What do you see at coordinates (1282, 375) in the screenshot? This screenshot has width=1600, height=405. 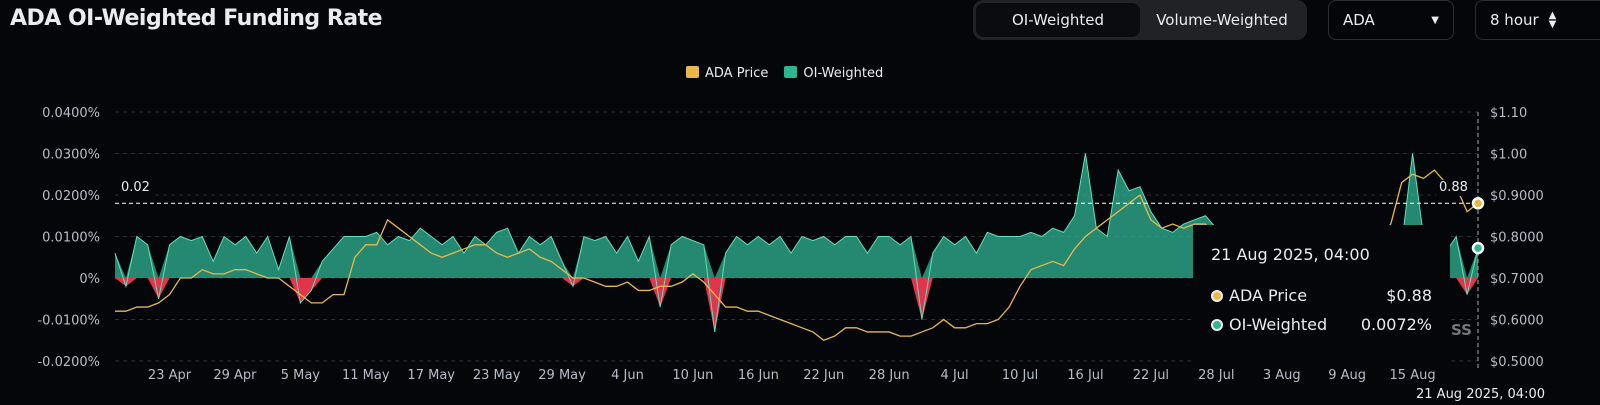 I see `x-tick: 3 Aug` at bounding box center [1282, 375].